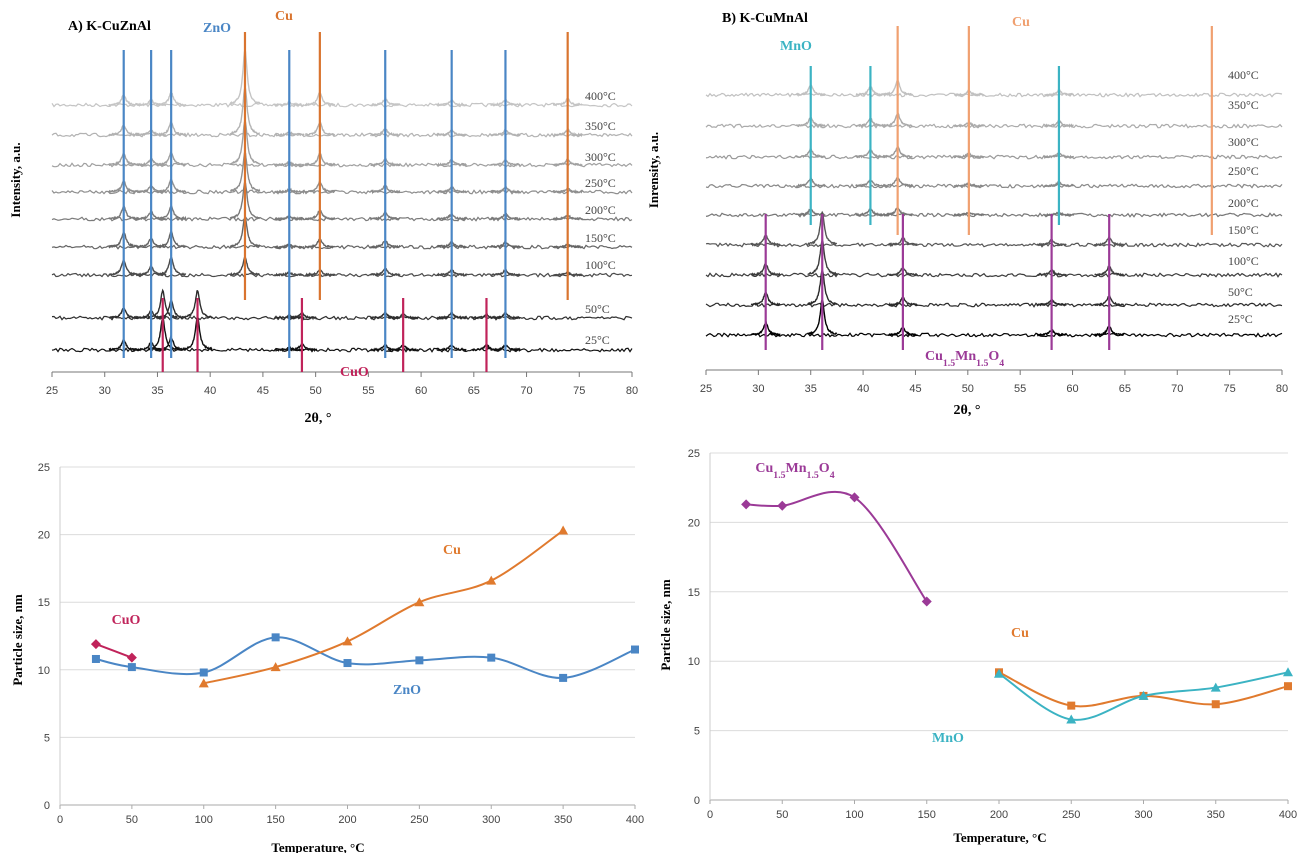 The height and width of the screenshot is (853, 1301). I want to click on x-tick-label: 25, so click(52, 391).